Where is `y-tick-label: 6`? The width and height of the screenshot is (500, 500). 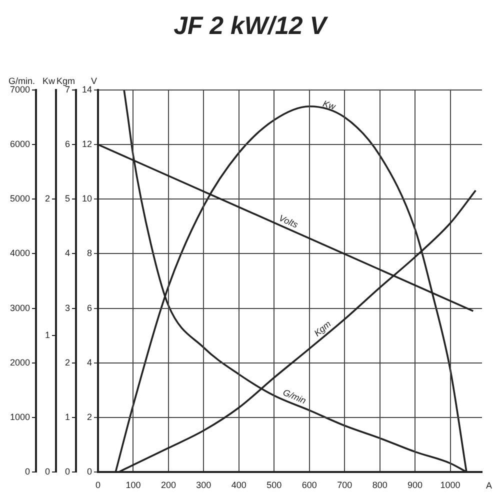 y-tick-label: 6 is located at coordinates (89, 307).